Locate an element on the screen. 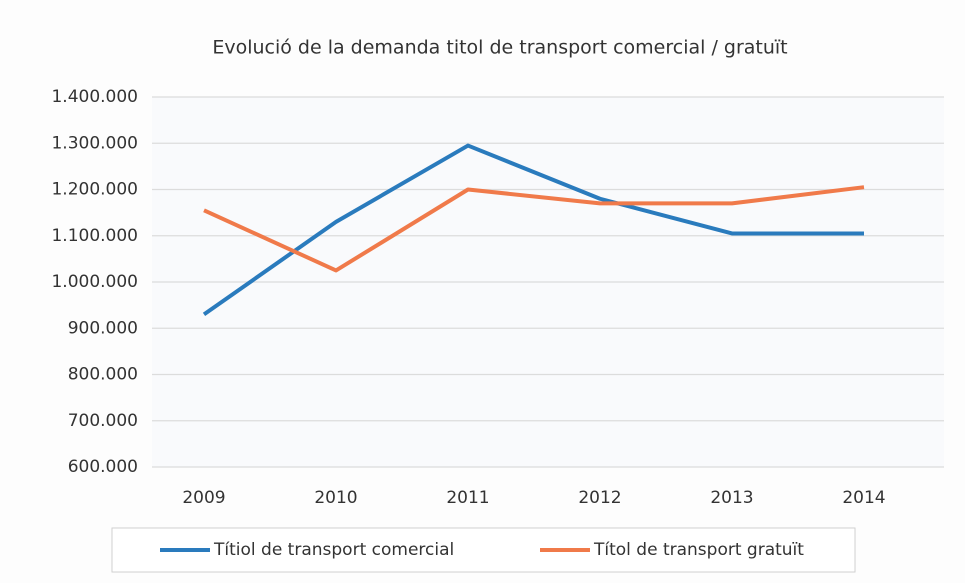  x-tick-label: 2010 is located at coordinates (335, 498).